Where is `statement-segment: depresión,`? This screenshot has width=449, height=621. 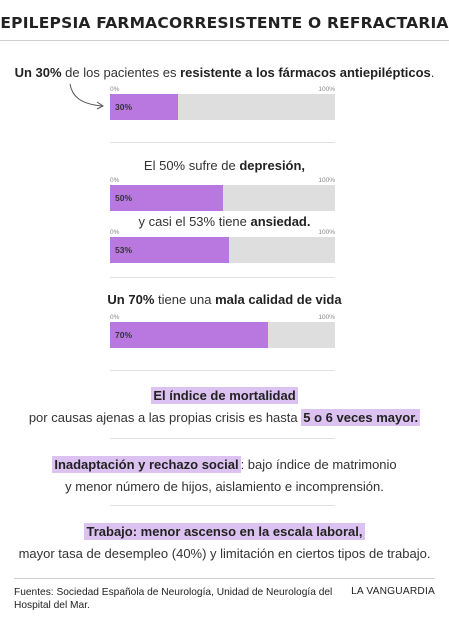
statement-segment: depresión, is located at coordinates (272, 165).